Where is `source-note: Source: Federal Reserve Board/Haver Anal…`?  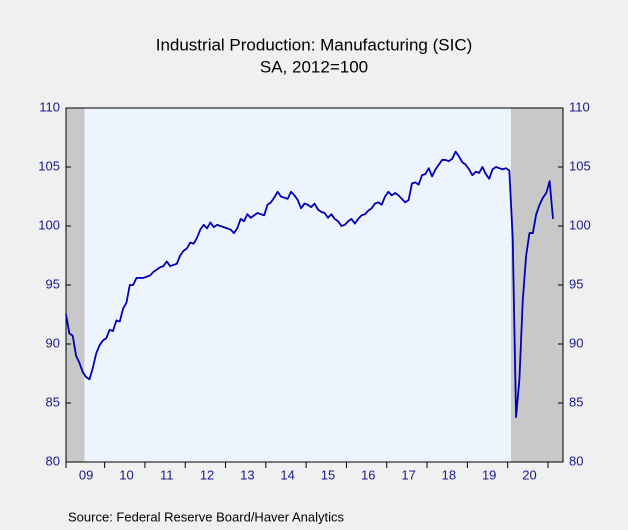
source-note: Source: Federal Reserve Board/Haver Anal… is located at coordinates (206, 516).